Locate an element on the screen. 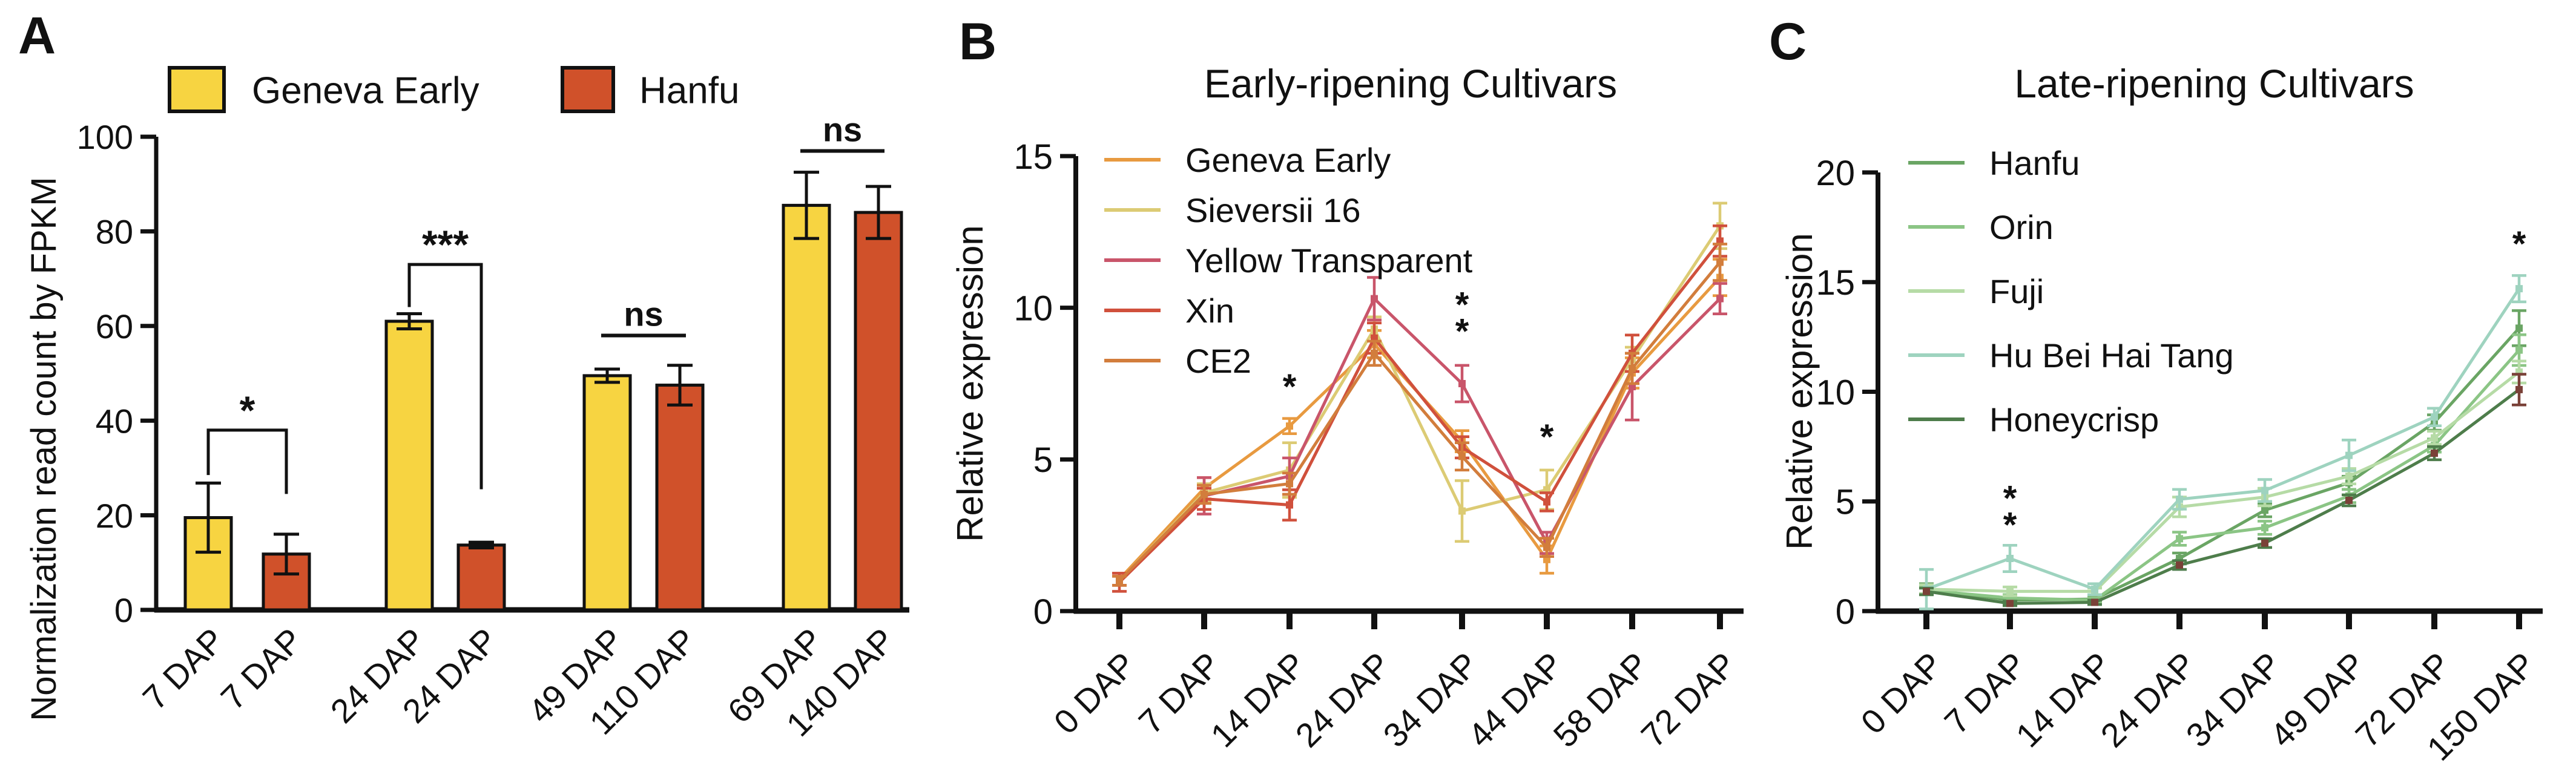 The image size is (2576, 766). panel-c-title: Late-ripening Cultivars is located at coordinates (2214, 83).